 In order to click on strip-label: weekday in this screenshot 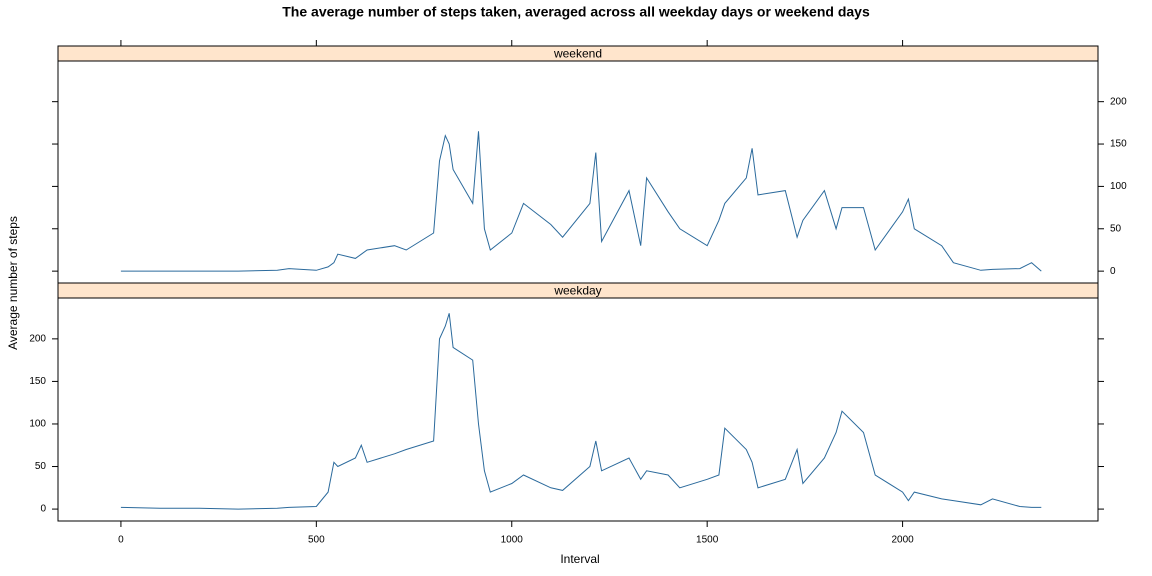, I will do `click(577, 291)`.